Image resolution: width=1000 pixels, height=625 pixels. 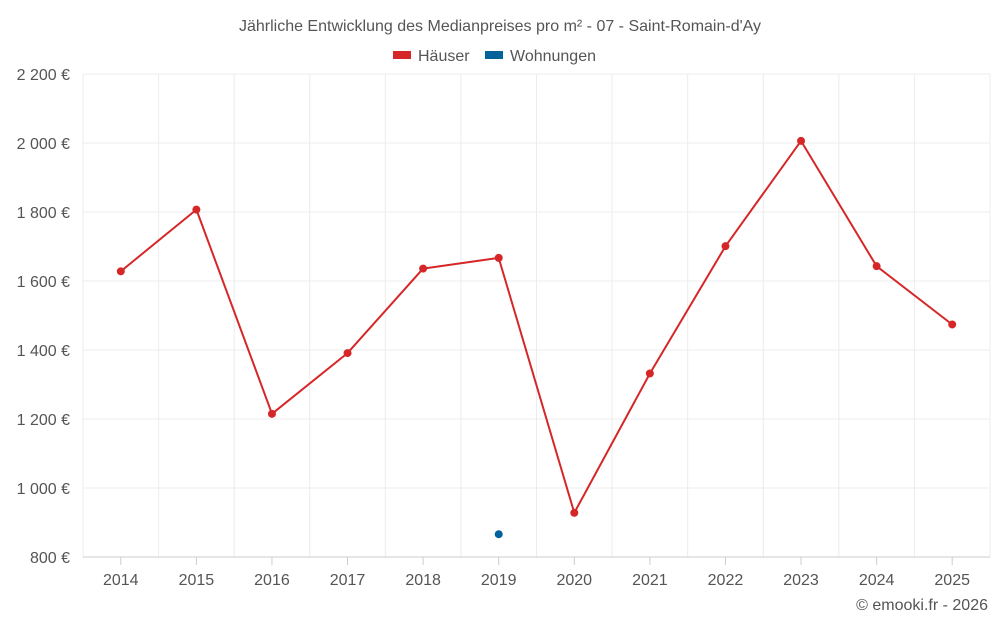 I want to click on y-tick-label: 1 400 €, so click(x=43, y=351).